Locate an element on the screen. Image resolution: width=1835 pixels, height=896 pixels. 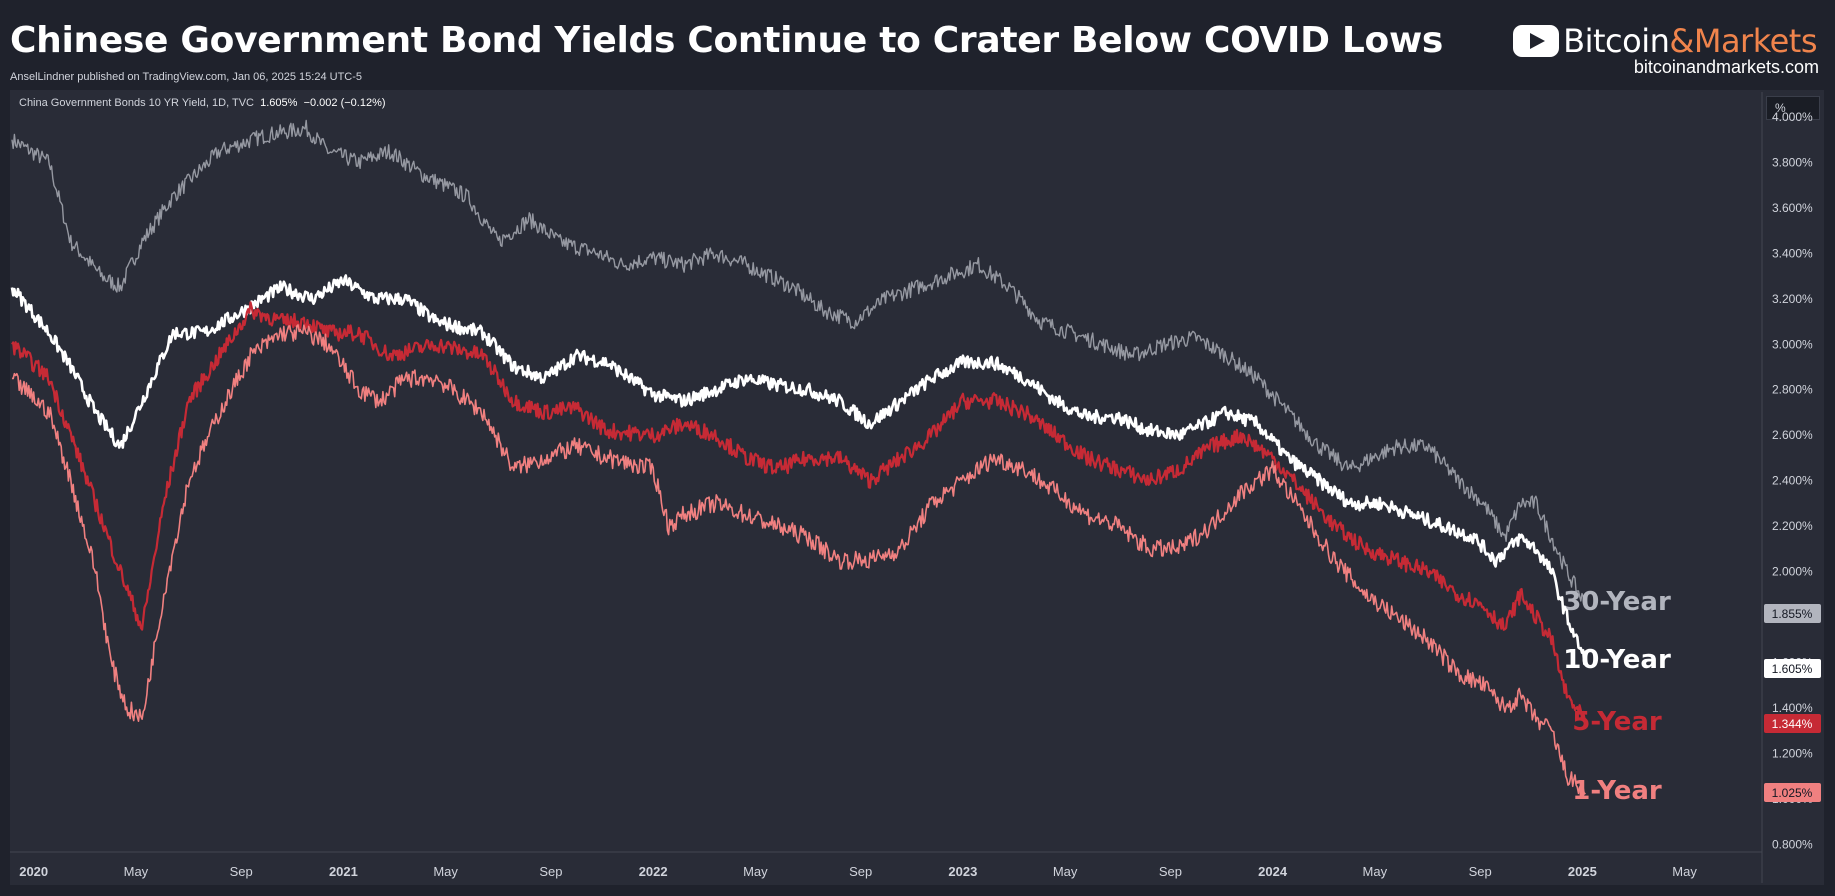
y-tick-label: 1.200% is located at coordinates (1792, 753).